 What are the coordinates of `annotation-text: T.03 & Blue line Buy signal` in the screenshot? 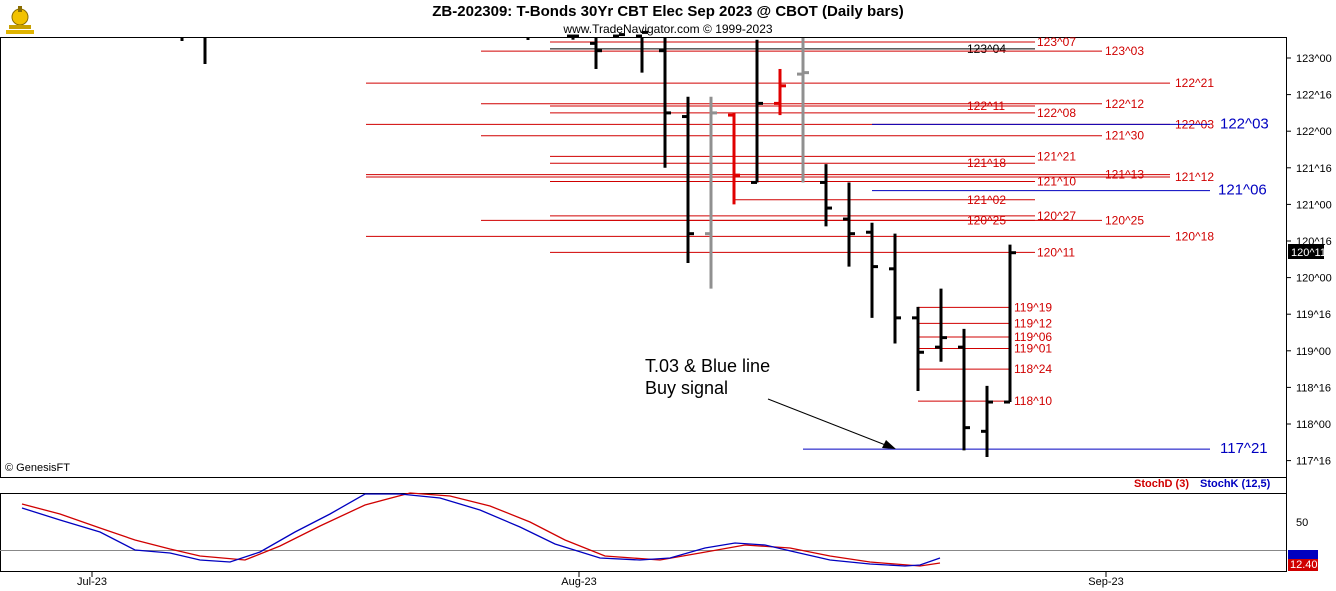 It's located at (707, 377).